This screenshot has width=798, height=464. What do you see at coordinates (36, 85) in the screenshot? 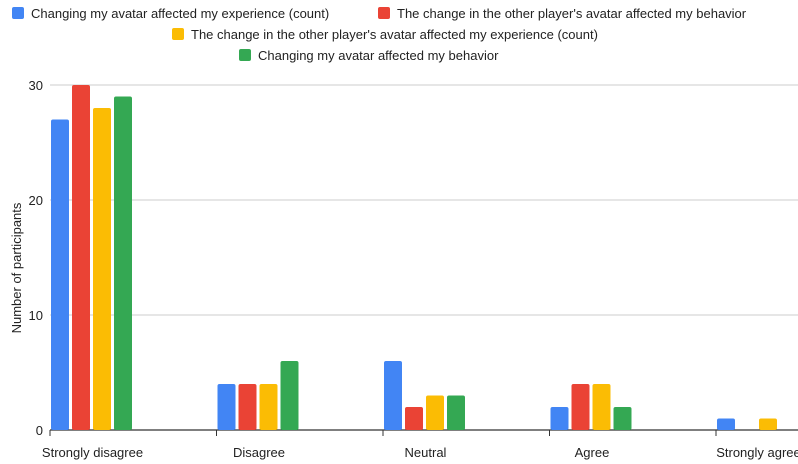
I see `y-tick-label: 30` at bounding box center [36, 85].